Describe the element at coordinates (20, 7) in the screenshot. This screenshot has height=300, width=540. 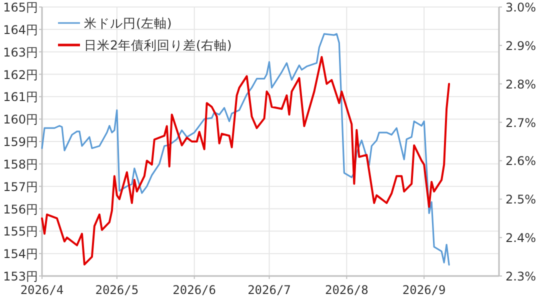
I see `y-tick-label: 165円` at that location.